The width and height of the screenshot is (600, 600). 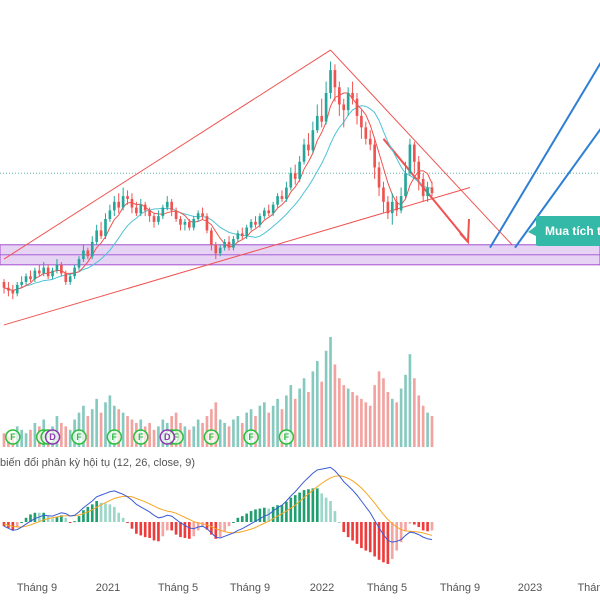 What do you see at coordinates (464, 231) in the screenshot?
I see `projection-down-arrowhead` at bounding box center [464, 231].